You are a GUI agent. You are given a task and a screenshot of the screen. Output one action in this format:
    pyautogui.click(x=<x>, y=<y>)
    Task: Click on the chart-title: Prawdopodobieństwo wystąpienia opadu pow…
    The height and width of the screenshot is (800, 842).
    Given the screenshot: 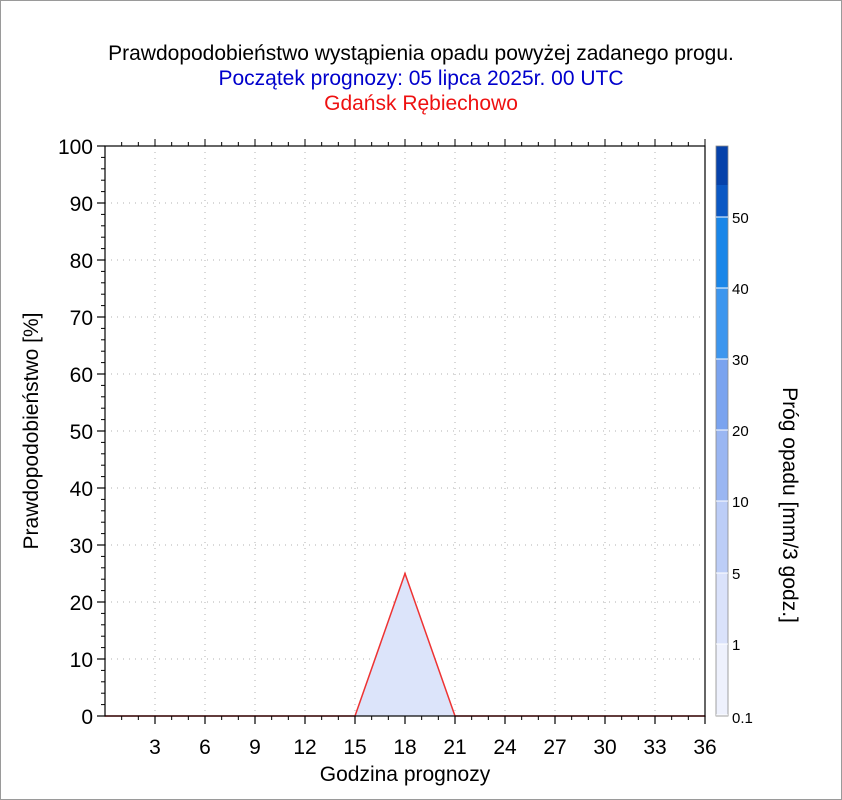 What is the action you would take?
    pyautogui.click(x=421, y=53)
    